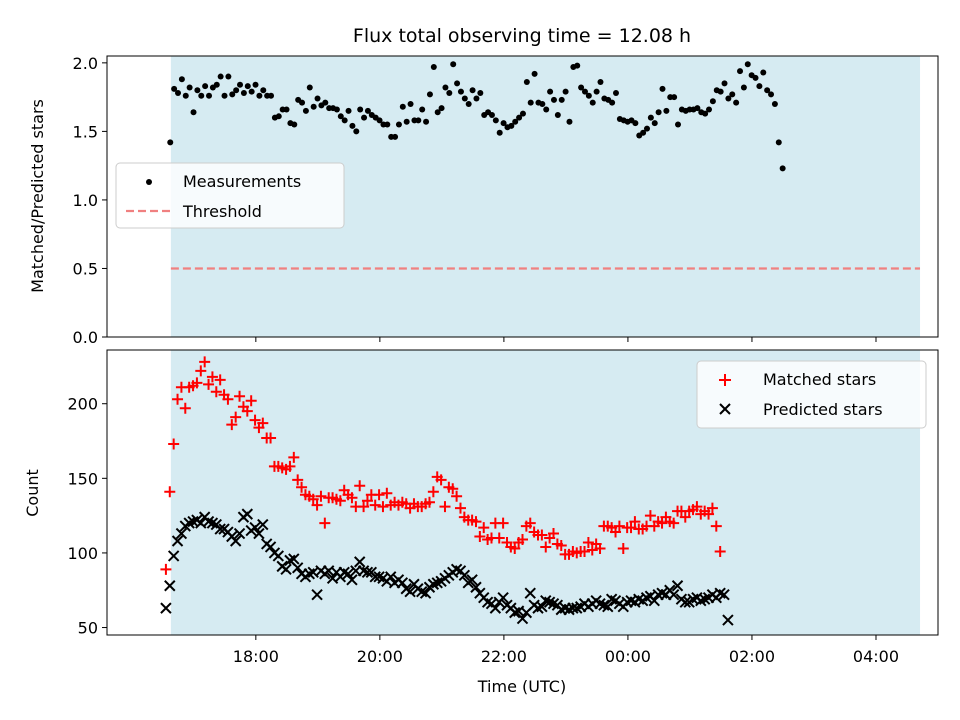 Image resolution: width=960 pixels, height=720 pixels. I want to click on top-x-ticks, so click(566, 339).